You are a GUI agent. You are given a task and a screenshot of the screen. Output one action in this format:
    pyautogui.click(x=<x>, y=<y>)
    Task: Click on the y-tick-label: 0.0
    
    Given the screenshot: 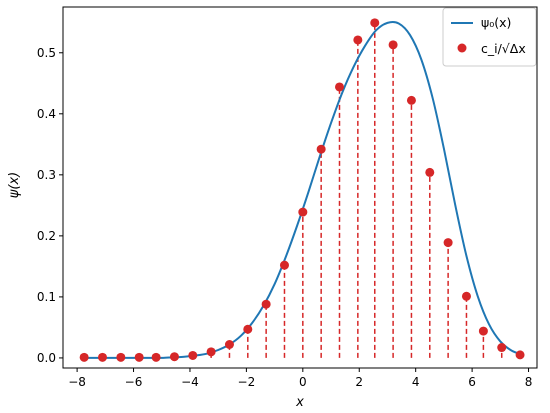 What is the action you would take?
    pyautogui.click(x=46, y=358)
    